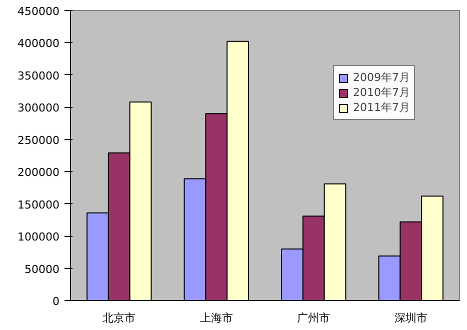  Describe the element at coordinates (39, 108) in the screenshot. I see `y-tick-label: 300000` at that location.